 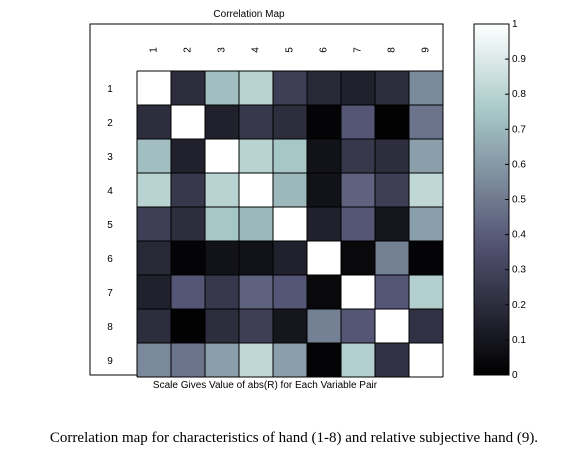 I want to click on colorbar-ticks: 0 0.1 0.2 0.3 0.4 0.5 0.6 0.7 0.8 0.9 1, so click(x=515, y=200).